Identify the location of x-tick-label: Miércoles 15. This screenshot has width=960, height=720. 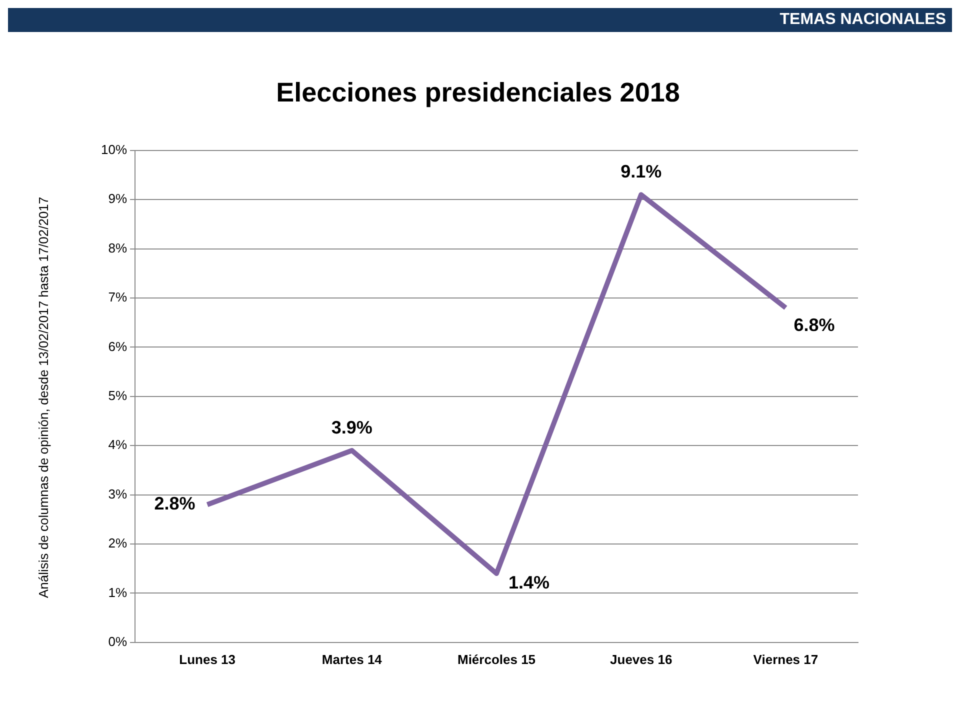
(496, 659).